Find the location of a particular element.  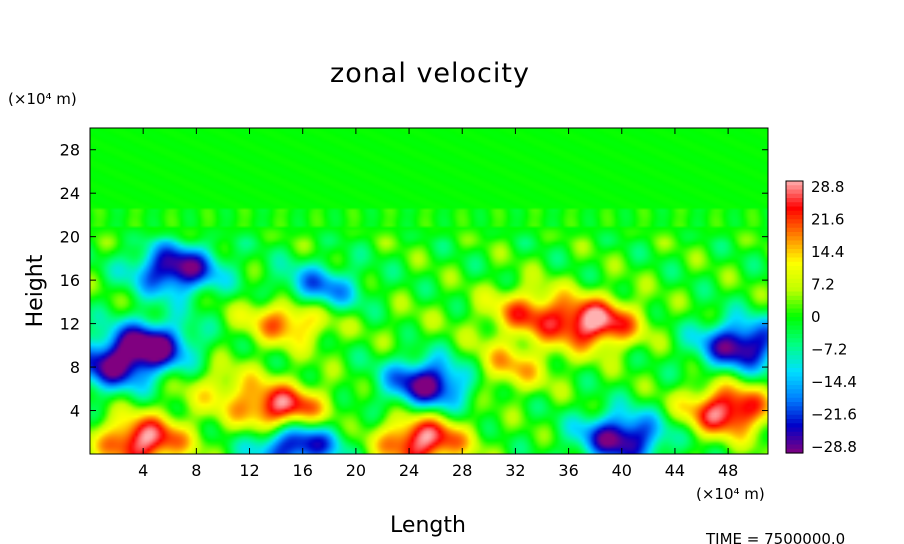

colorbar-frame is located at coordinates (794, 317).